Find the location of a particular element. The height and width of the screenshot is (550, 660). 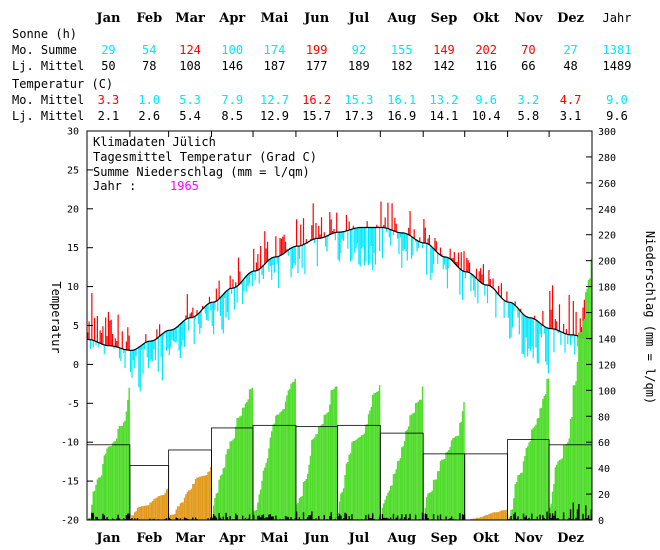

sun-lt-4: 187 is located at coordinates (275, 66).